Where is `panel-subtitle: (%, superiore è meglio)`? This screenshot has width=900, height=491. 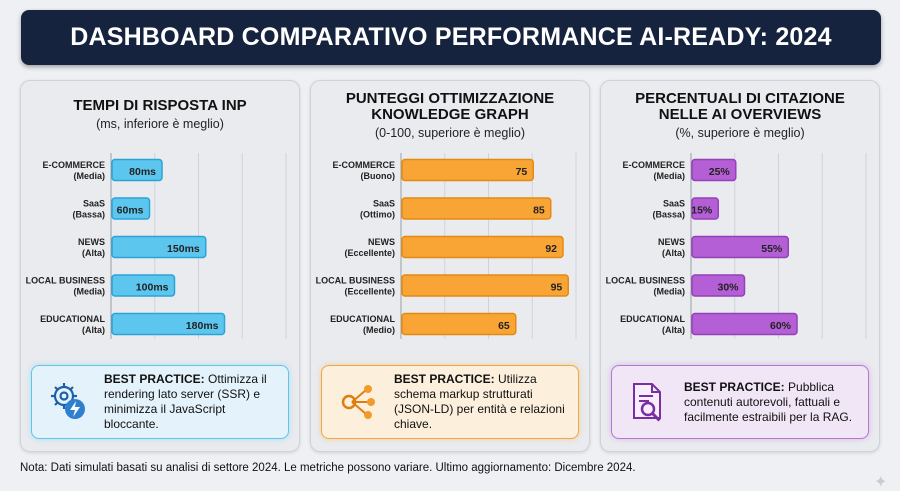
panel-subtitle: (%, superiore è meglio) is located at coordinates (740, 133).